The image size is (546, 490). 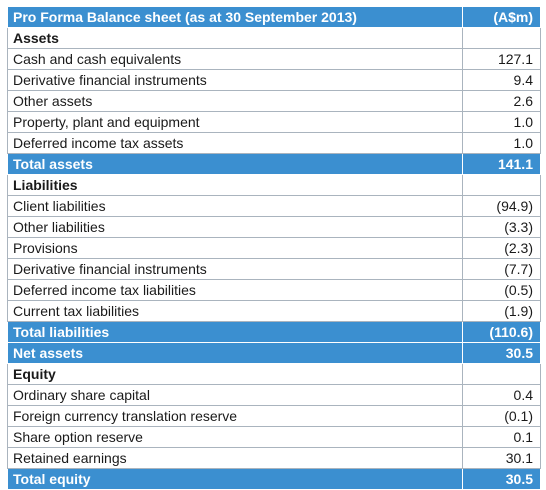 What do you see at coordinates (501, 311) in the screenshot?
I see `row-value: (1.9)` at bounding box center [501, 311].